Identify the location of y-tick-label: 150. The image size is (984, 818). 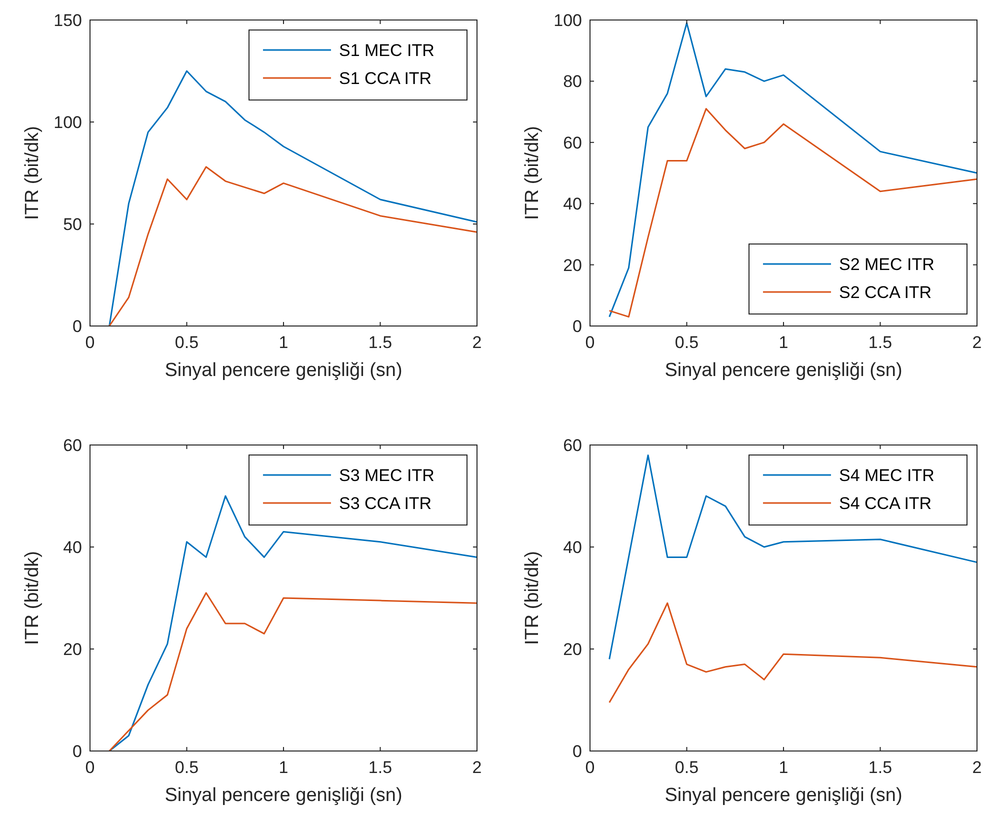
(68, 20).